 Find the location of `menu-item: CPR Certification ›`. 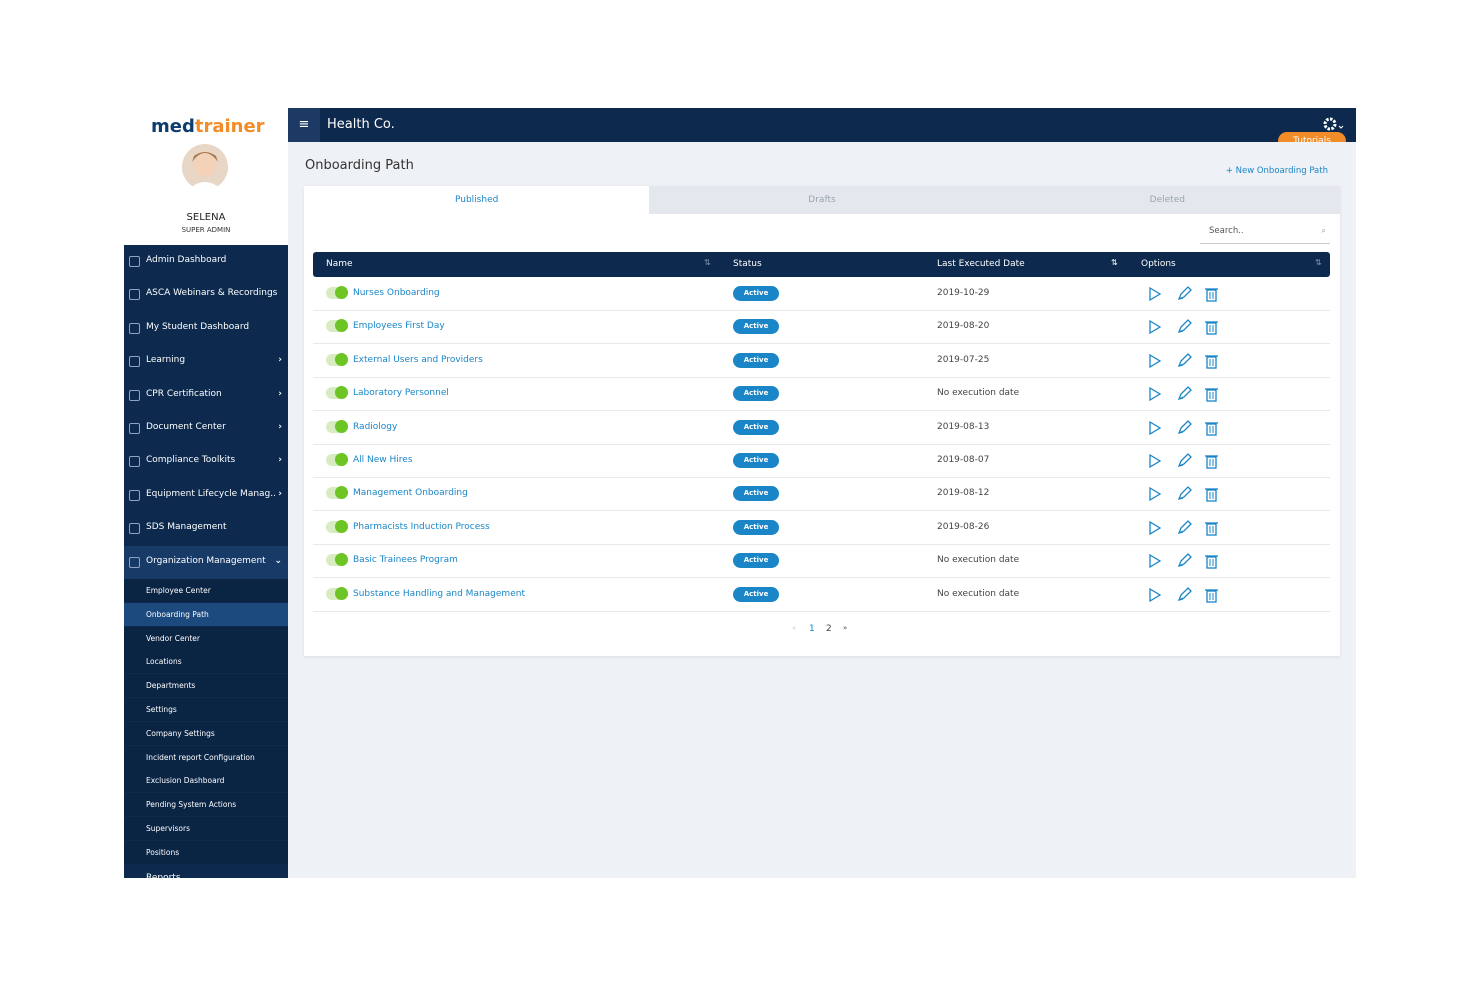

menu-item: CPR Certification › is located at coordinates (206, 395).